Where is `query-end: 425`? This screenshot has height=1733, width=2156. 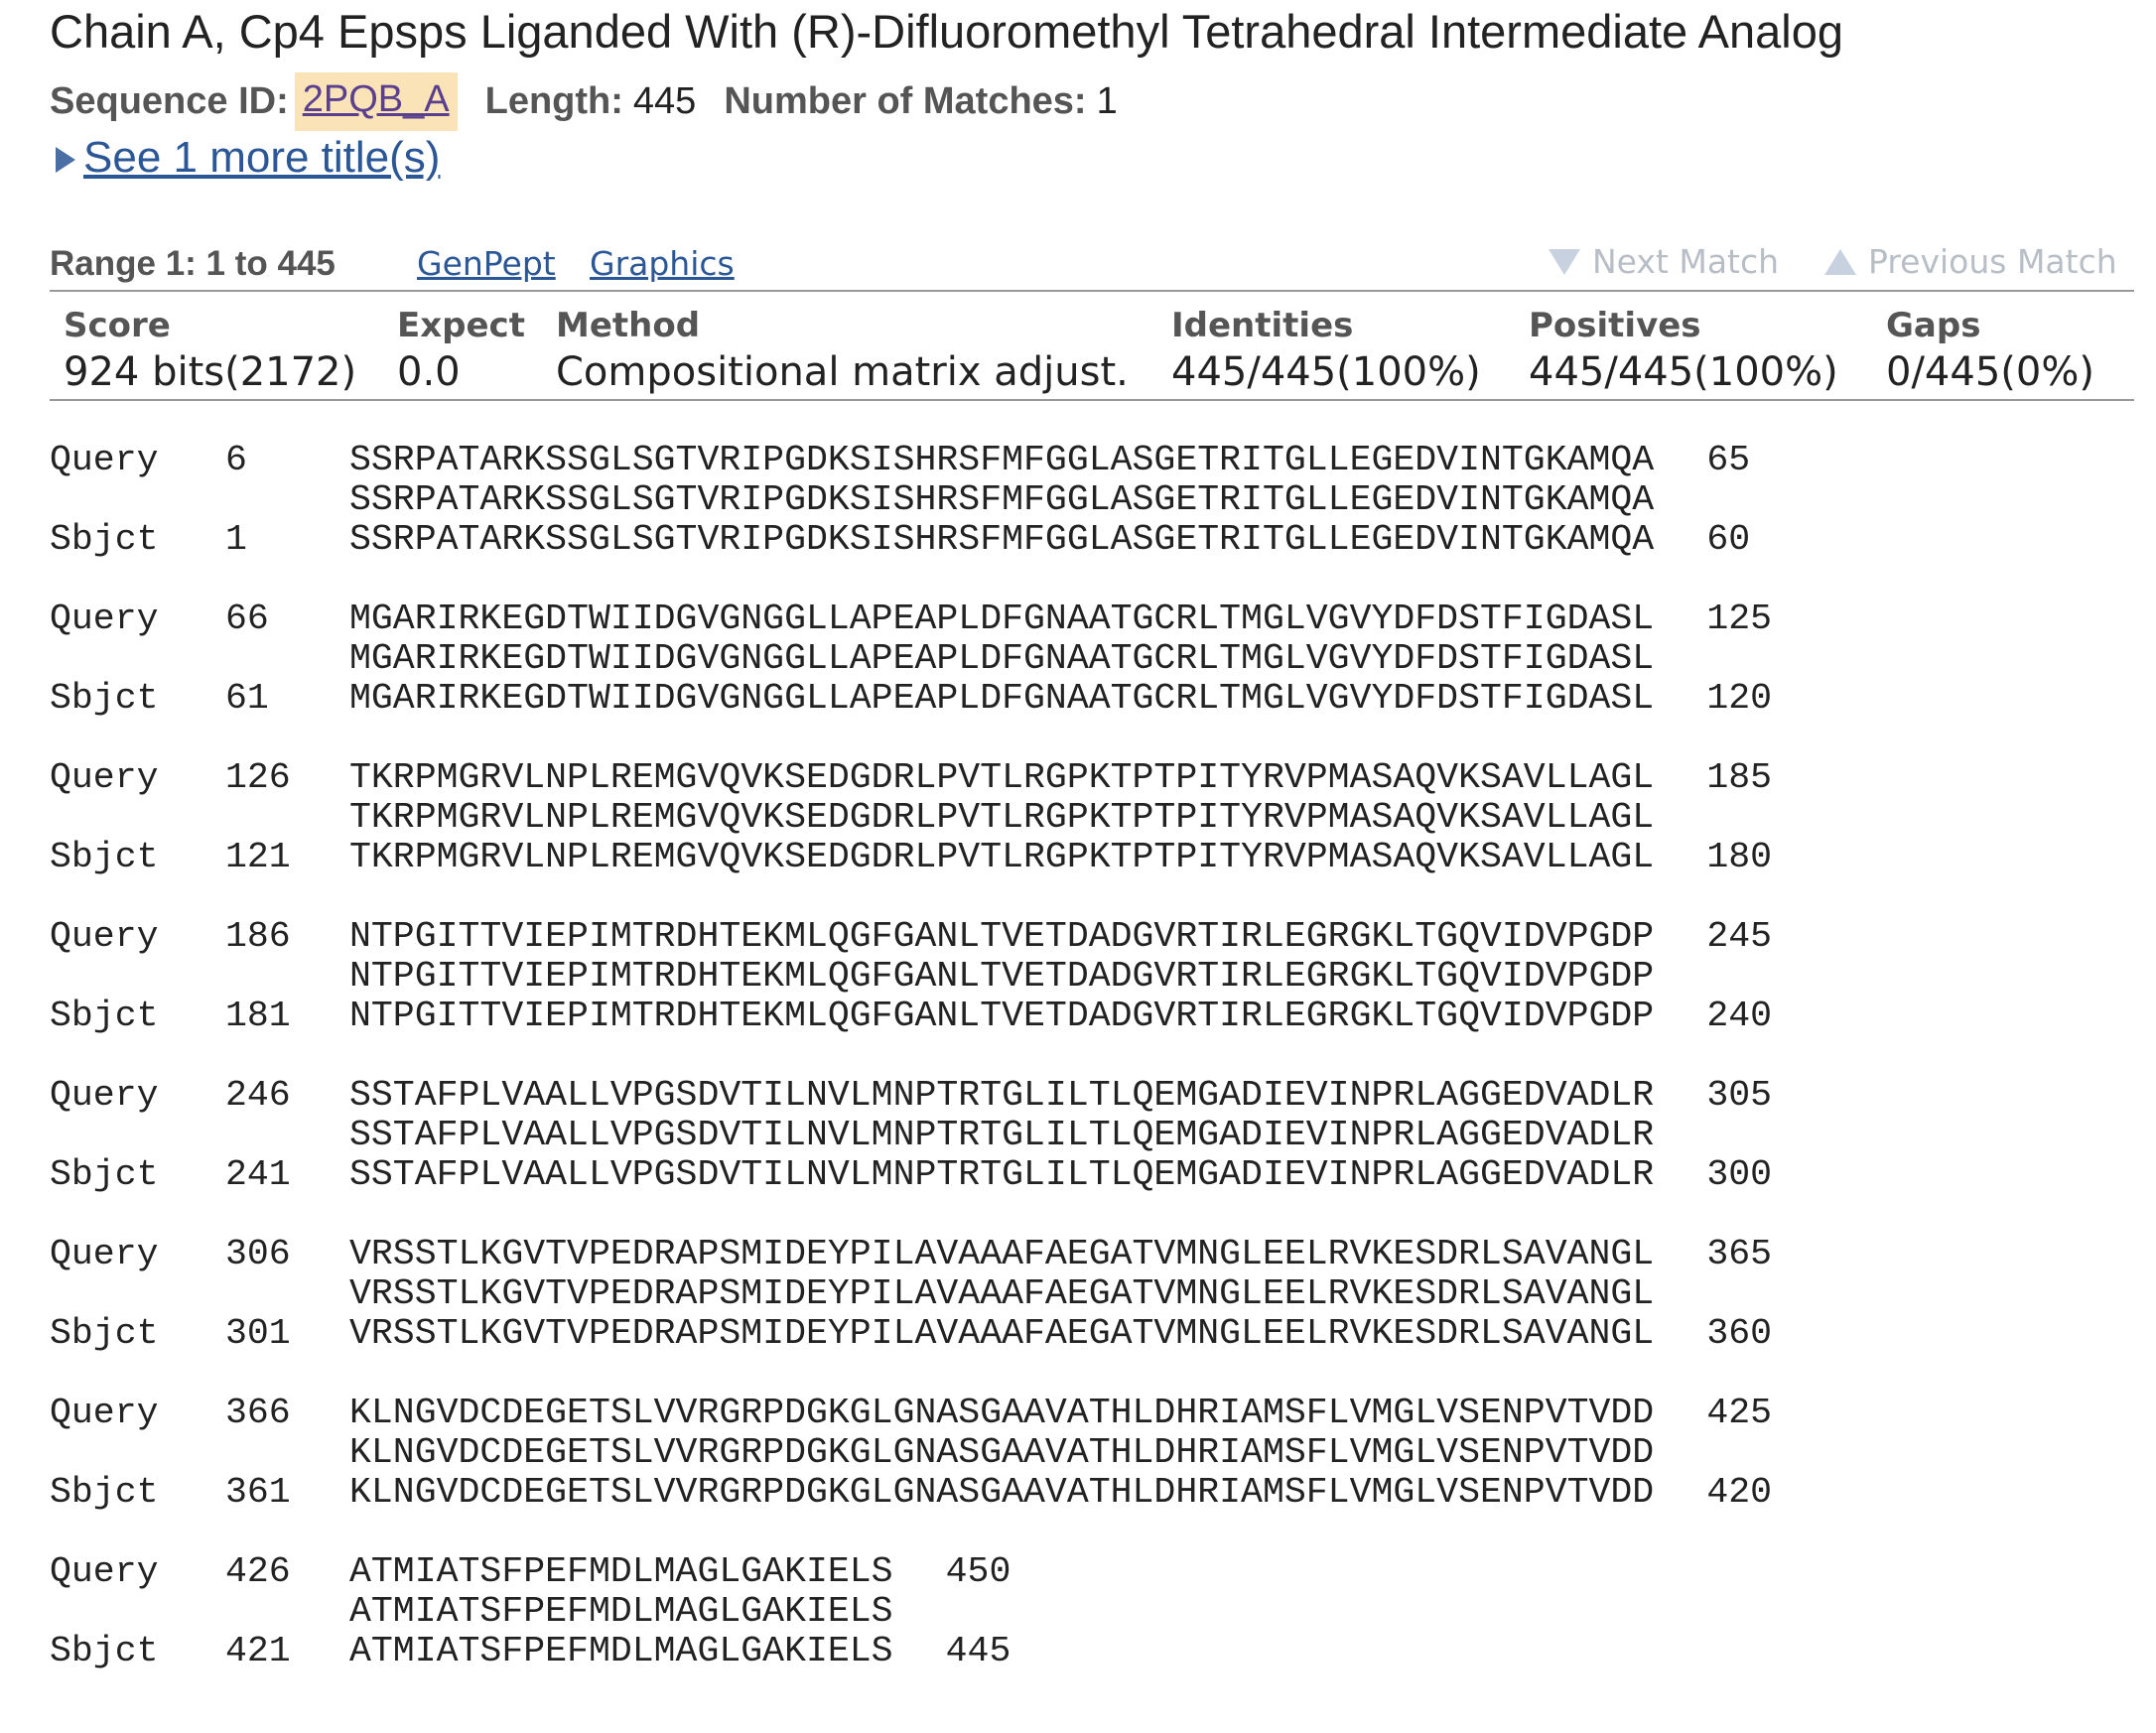 query-end: 425 is located at coordinates (1739, 1413).